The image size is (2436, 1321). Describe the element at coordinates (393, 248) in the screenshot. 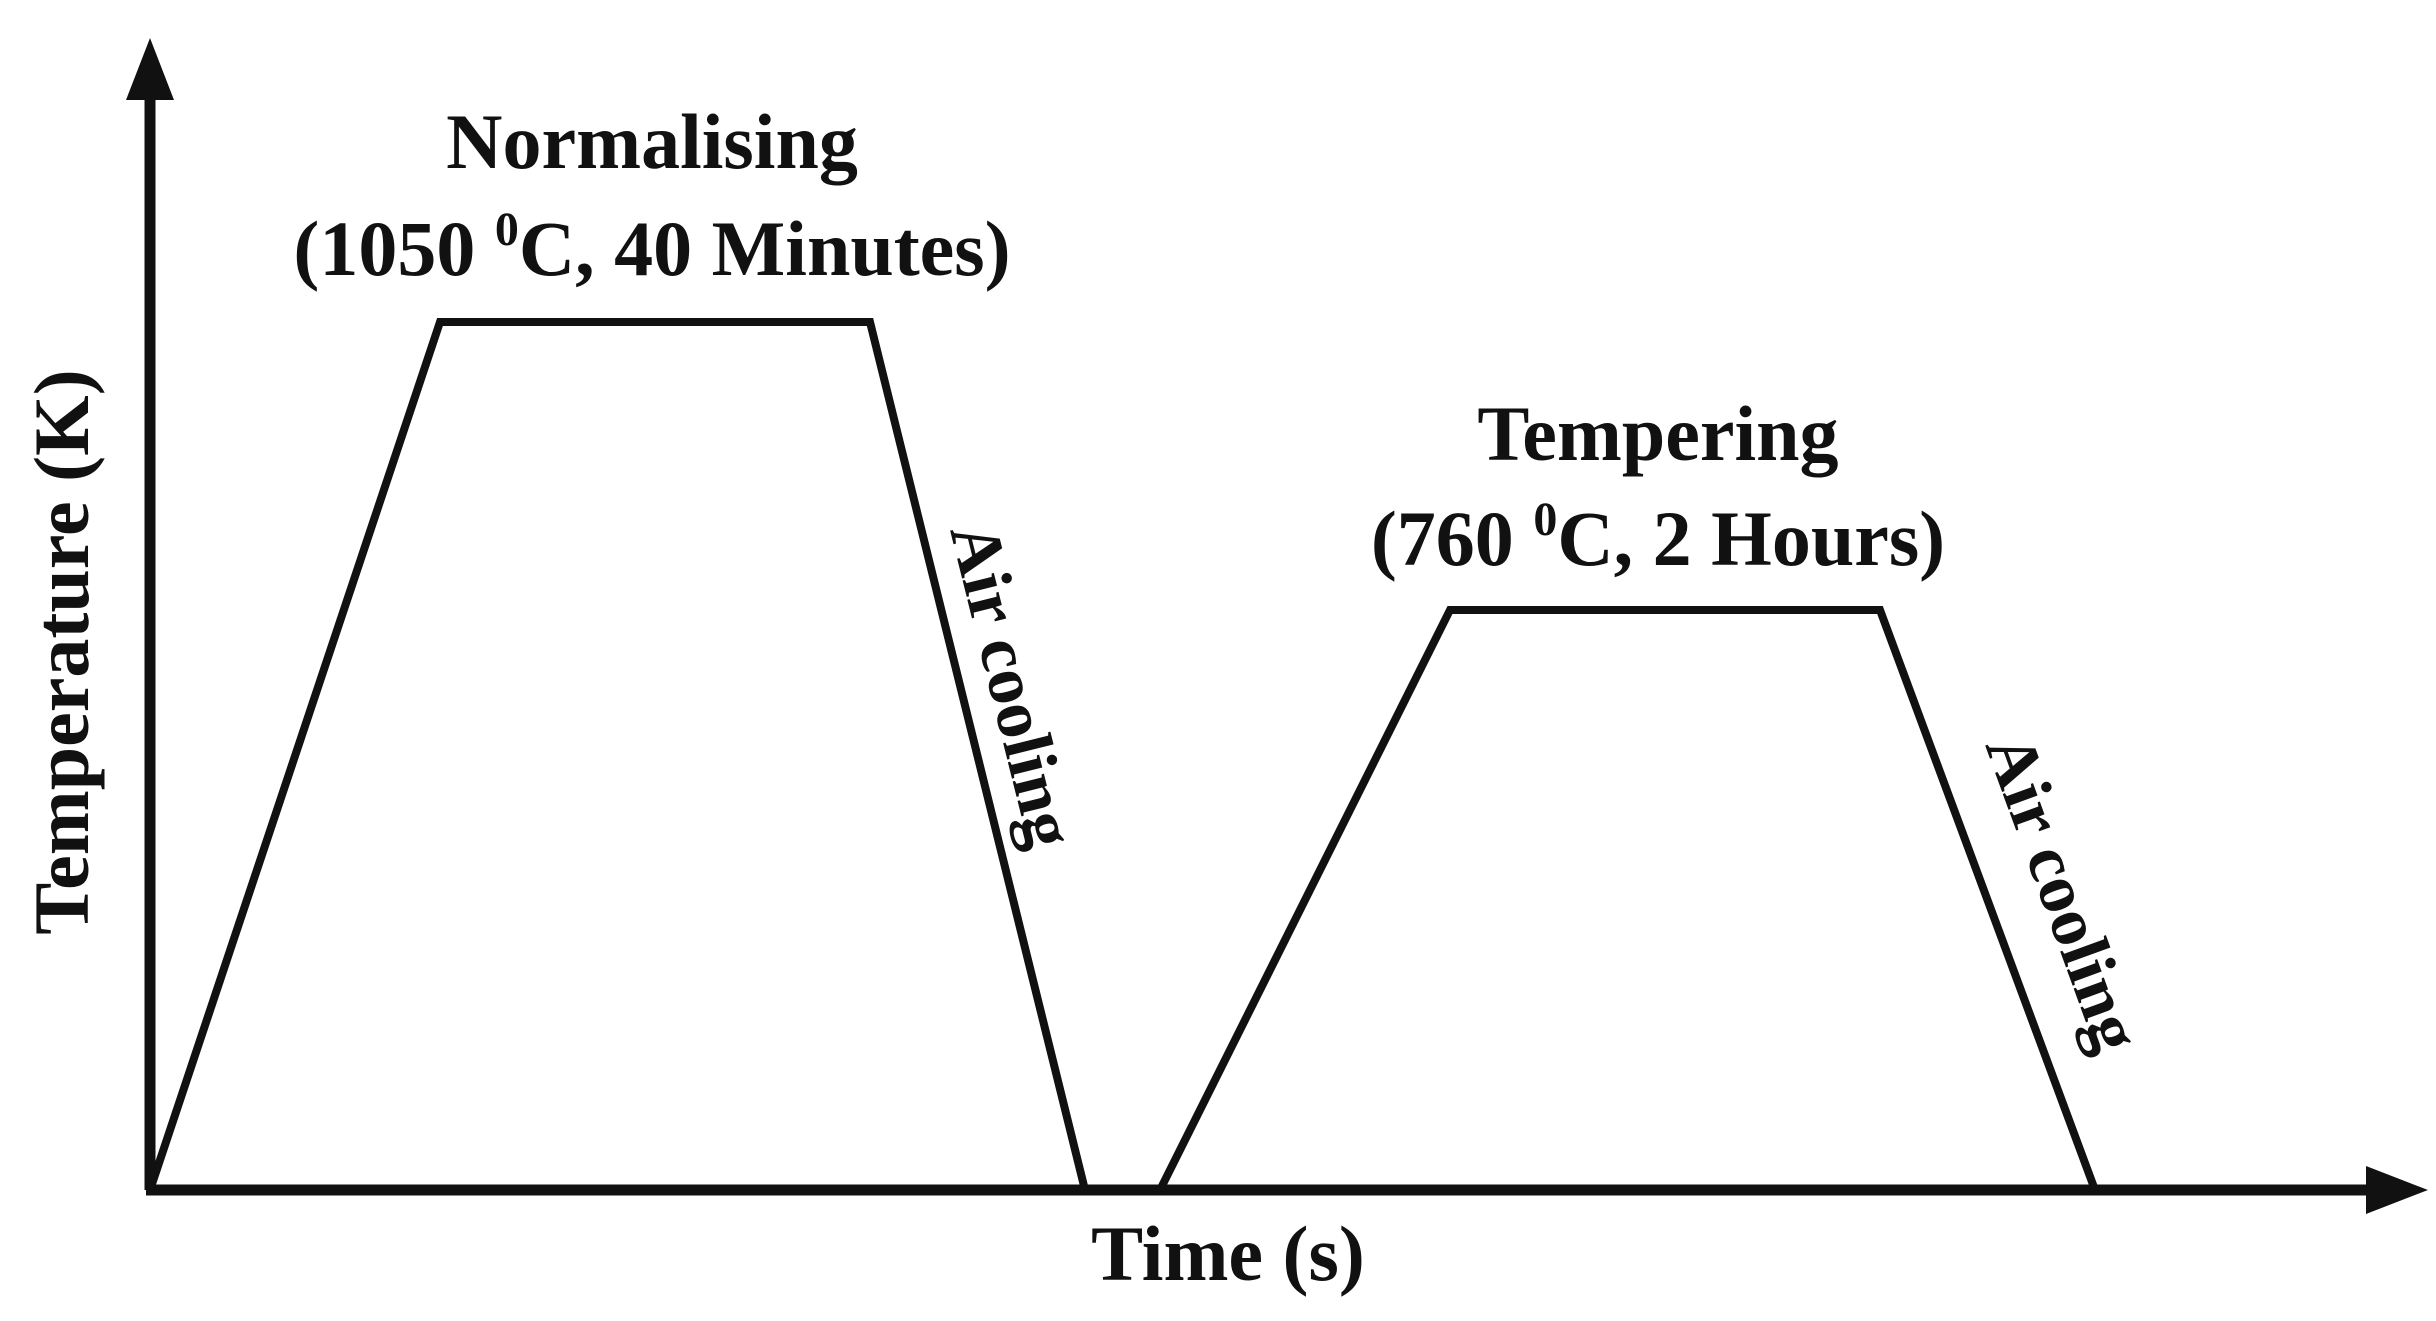

I see `normalising-conditions-prefix: (1050` at that location.